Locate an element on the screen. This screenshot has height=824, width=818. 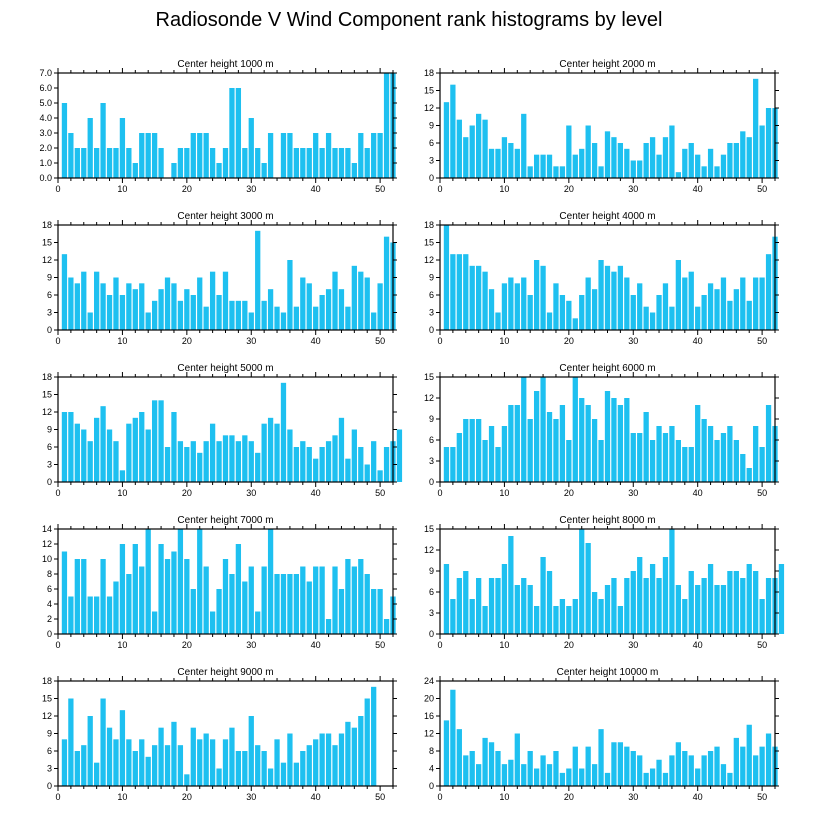
y-tick-label: 18 is located at coordinates (429, 225).